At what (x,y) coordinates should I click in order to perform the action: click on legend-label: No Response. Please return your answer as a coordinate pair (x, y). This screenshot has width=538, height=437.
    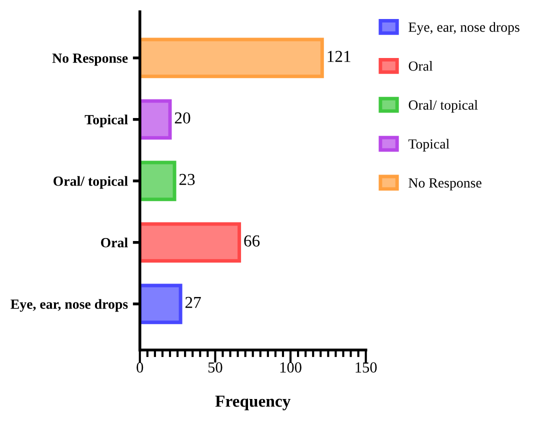
    Looking at the image, I should click on (445, 184).